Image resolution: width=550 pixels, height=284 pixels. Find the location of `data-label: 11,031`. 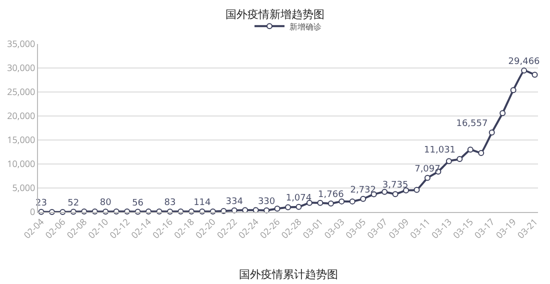

data-label: 11,031 is located at coordinates (440, 151).